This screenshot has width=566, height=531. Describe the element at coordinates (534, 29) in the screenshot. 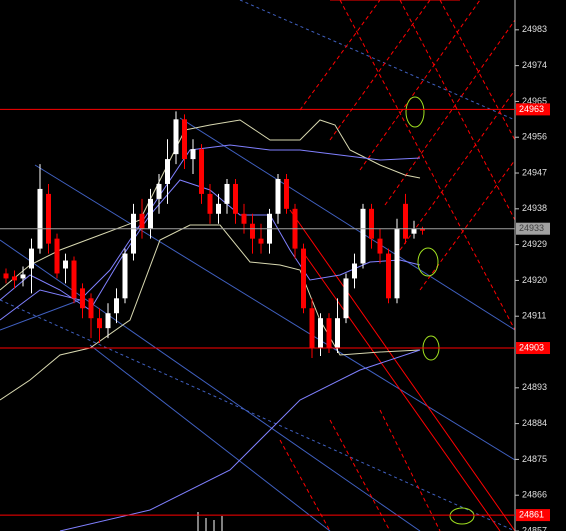

I see `y-tick-label: 24983` at that location.